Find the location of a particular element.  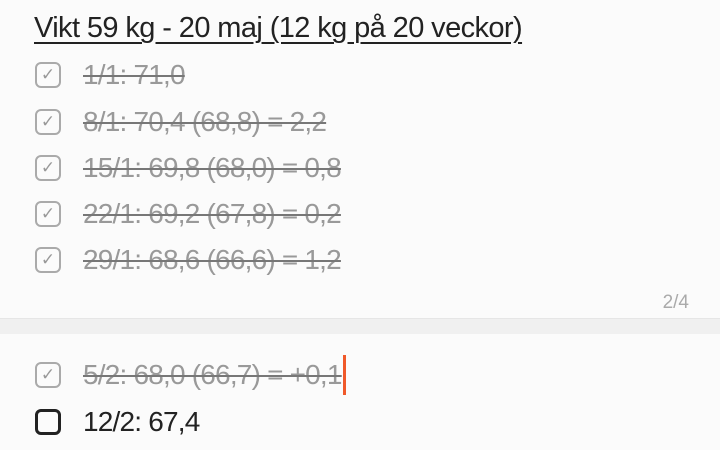

checklist-item: ✓ 15/1: 69,8 (68,0) = 0,8 is located at coordinates (188, 168).